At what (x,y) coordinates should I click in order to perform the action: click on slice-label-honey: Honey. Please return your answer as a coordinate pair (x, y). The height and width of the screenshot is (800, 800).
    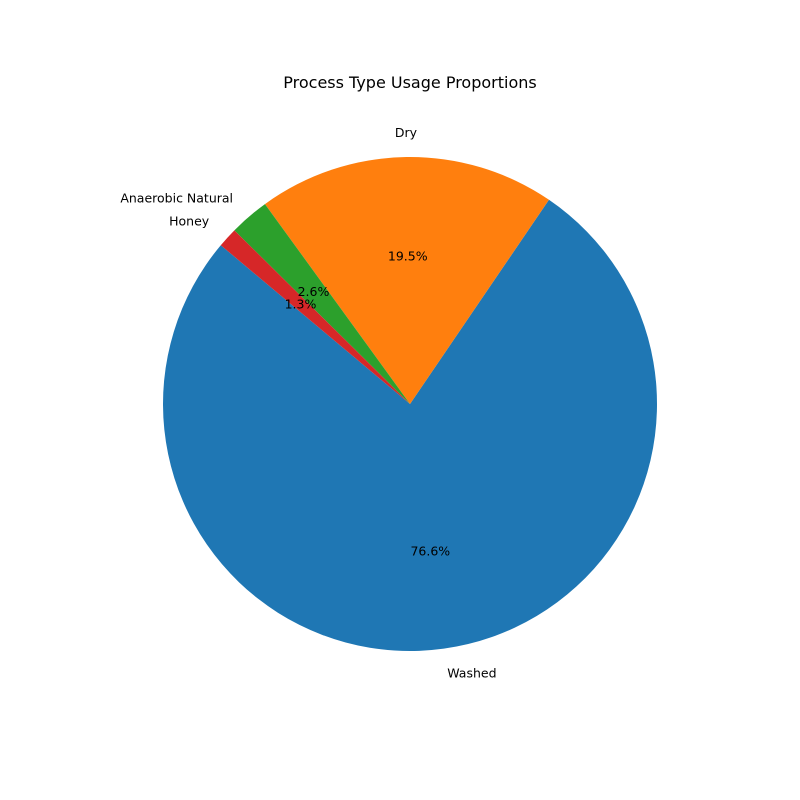
    Looking at the image, I should click on (189, 221).